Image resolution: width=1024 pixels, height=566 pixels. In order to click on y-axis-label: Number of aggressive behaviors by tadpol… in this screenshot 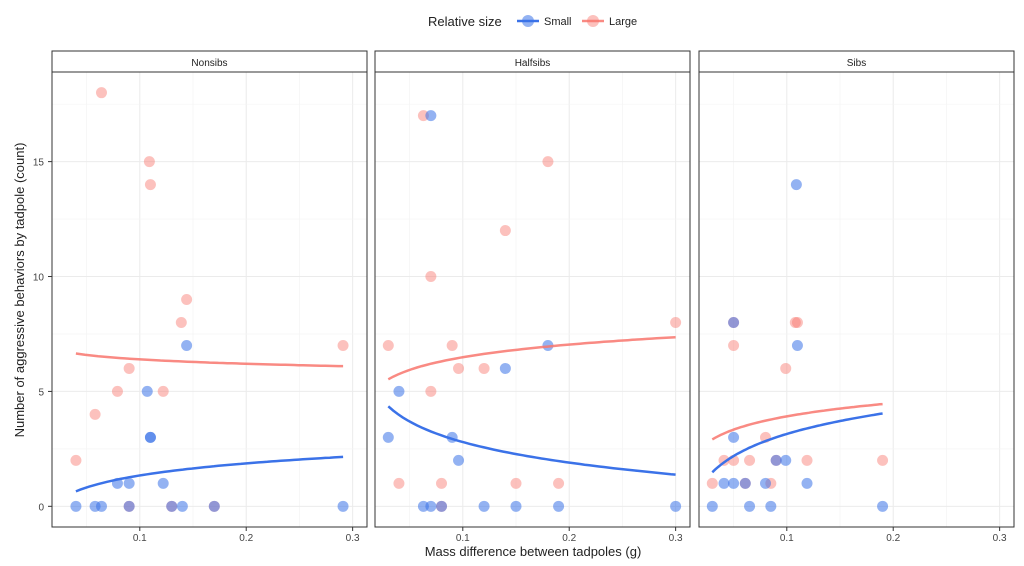, I will do `click(19, 290)`.